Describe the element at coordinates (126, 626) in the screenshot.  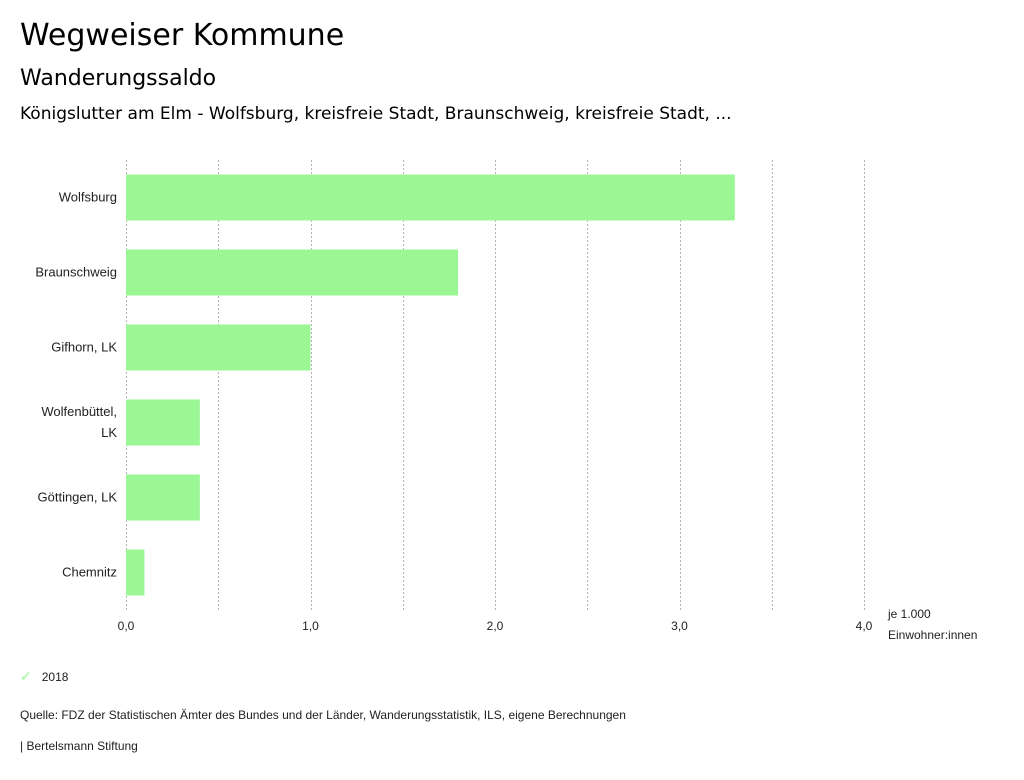
I see `x-tick-label: 0,0` at that location.